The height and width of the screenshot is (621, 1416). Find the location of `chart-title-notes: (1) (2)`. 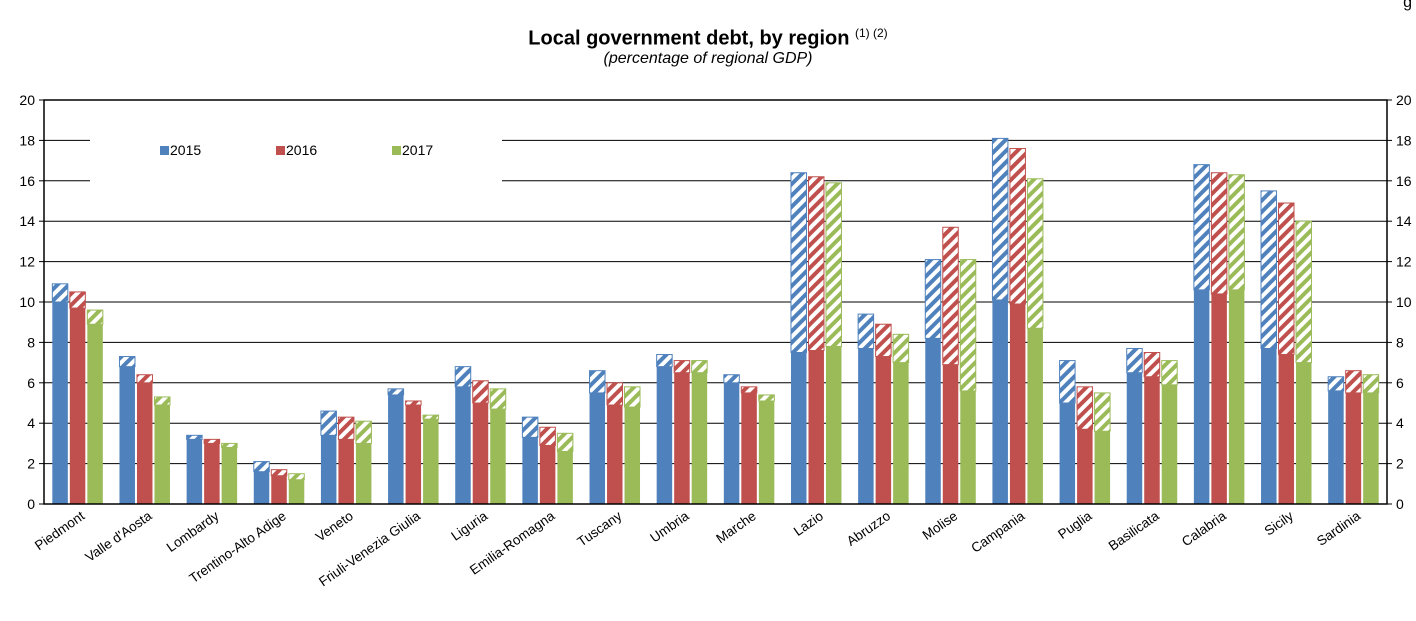

chart-title-notes: (1) (2) is located at coordinates (871, 33).